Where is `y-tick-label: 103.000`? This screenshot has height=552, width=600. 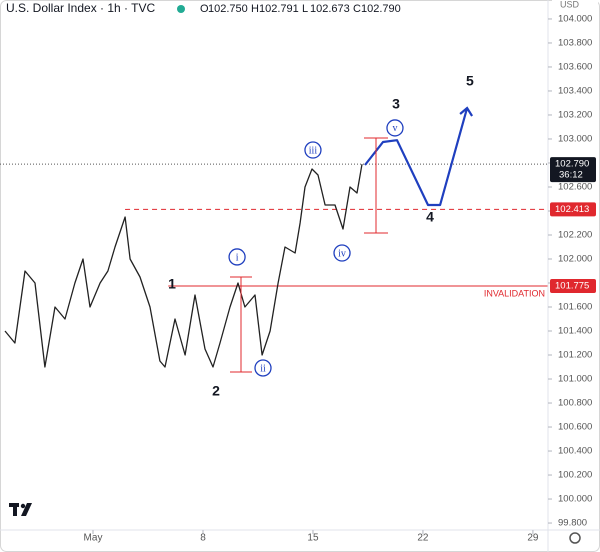
y-tick-label: 103.000 is located at coordinates (575, 138).